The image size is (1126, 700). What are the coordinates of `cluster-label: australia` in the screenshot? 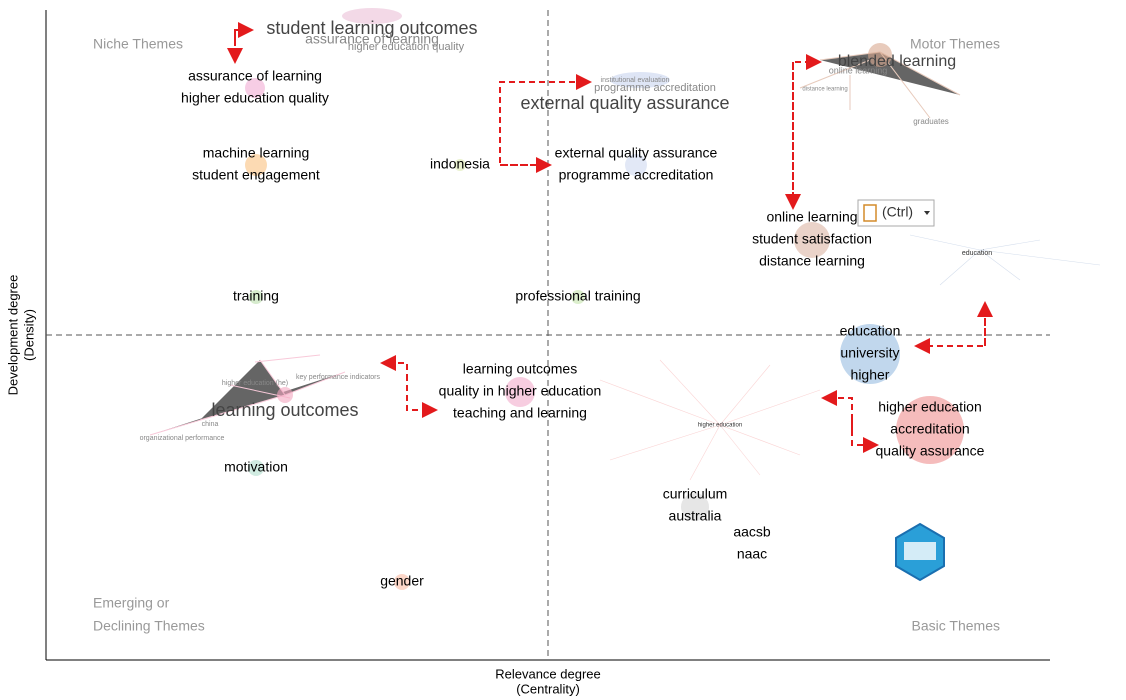 It's located at (695, 516).